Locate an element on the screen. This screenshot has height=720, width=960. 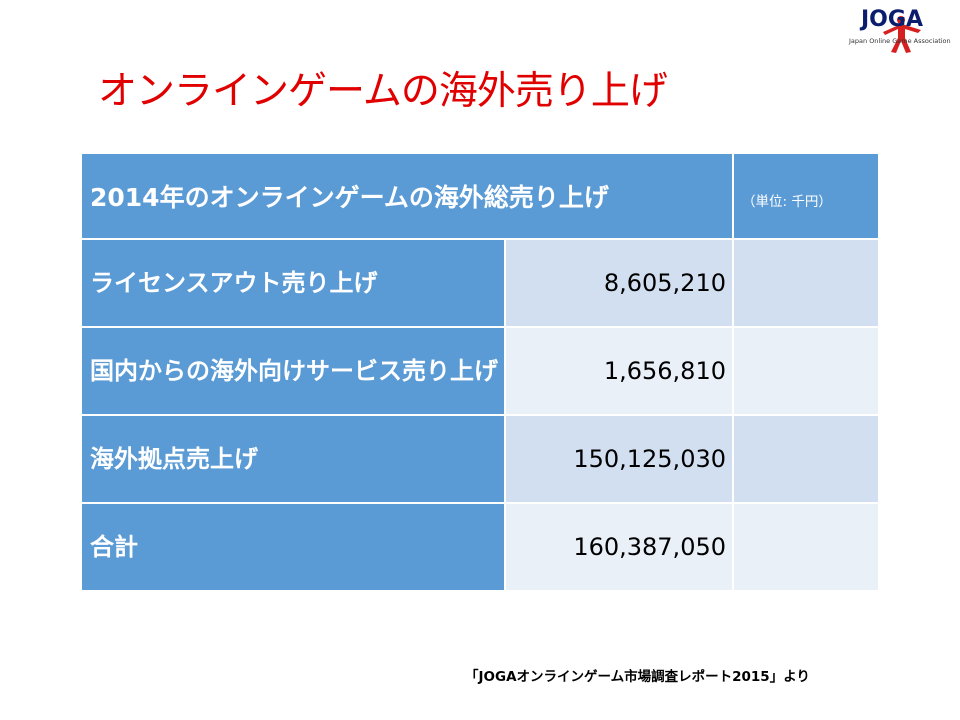
row-label: 合計 is located at coordinates (293, 547).